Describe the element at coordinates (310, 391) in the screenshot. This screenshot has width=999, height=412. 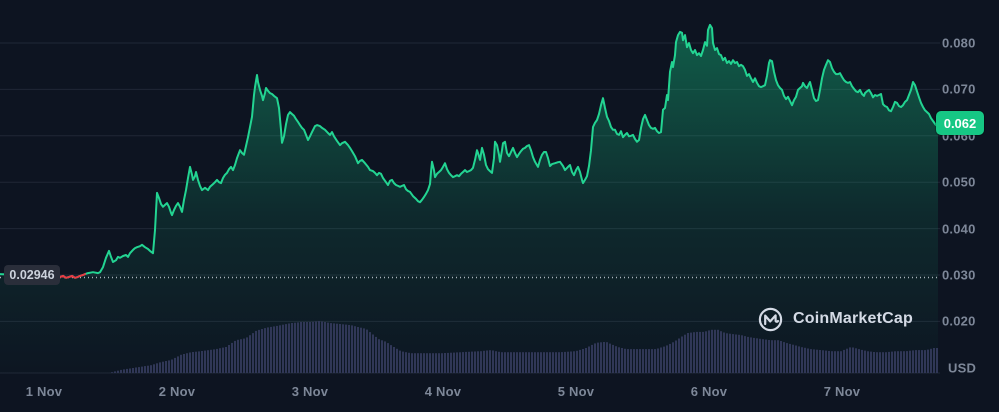
I see `x-axis-label: 3 Nov` at that location.